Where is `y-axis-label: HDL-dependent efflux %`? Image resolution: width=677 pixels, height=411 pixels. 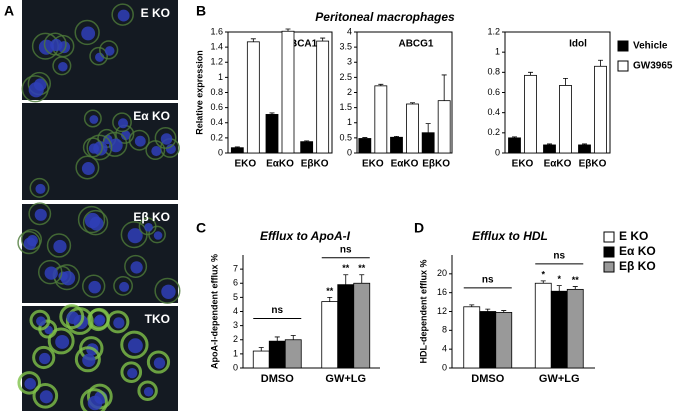
y-axis-label: HDL-dependent efflux % is located at coordinates (423, 311).